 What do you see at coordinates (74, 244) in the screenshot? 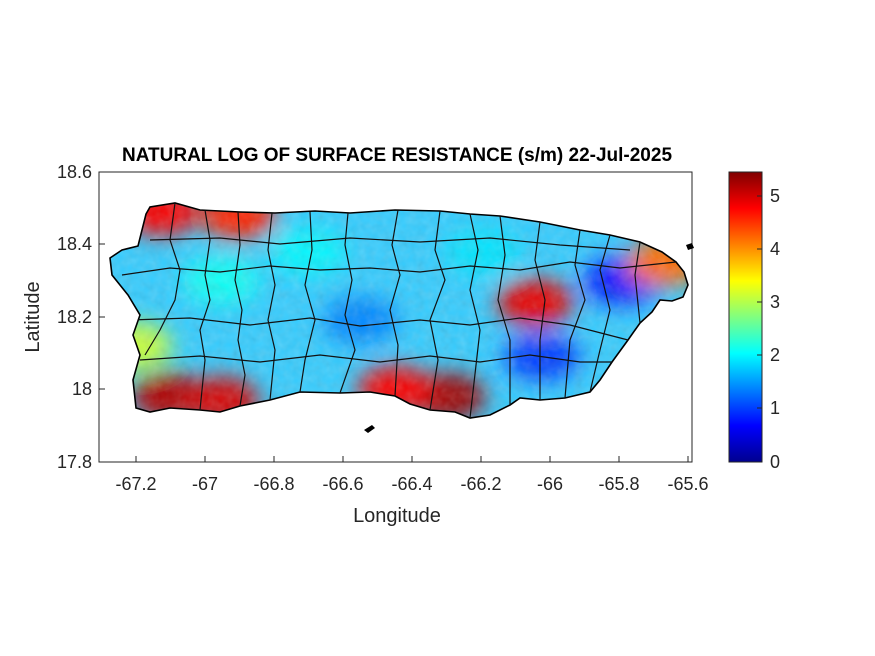
I see `y-tick-label-1: 18.4` at bounding box center [74, 244].